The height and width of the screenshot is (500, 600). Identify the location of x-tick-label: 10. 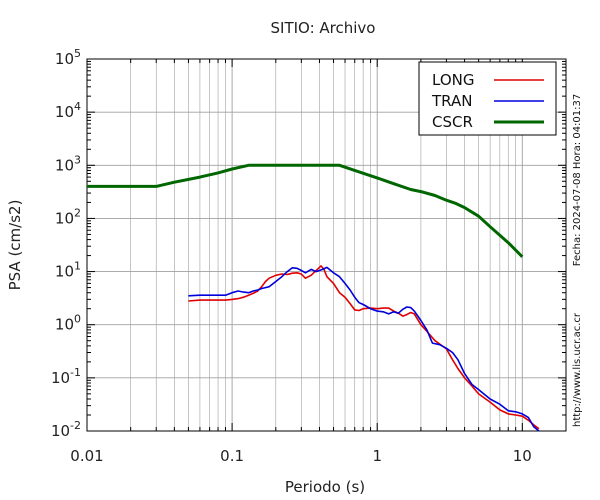
(522, 456).